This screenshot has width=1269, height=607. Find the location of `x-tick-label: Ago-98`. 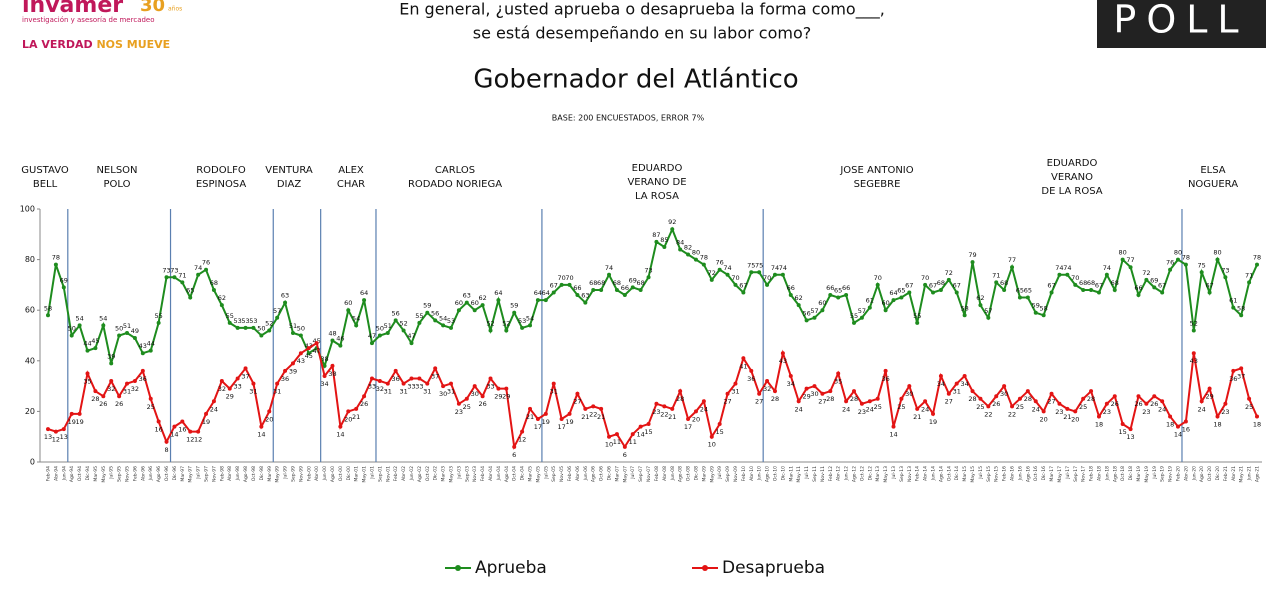

x-tick-label: Ago-98 is located at coordinates (246, 474).